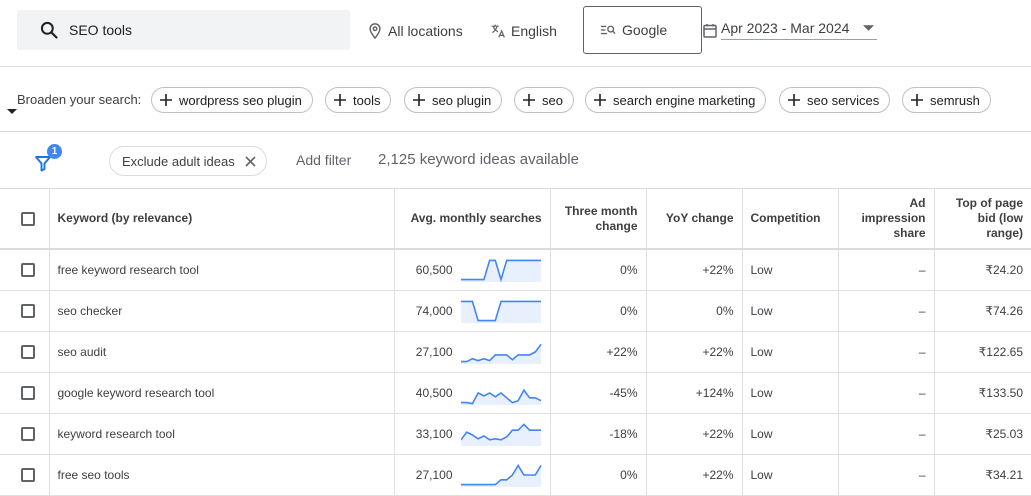 The height and width of the screenshot is (496, 1031). What do you see at coordinates (434, 433) in the screenshot?
I see `avg-searches-value: 33,100` at bounding box center [434, 433].